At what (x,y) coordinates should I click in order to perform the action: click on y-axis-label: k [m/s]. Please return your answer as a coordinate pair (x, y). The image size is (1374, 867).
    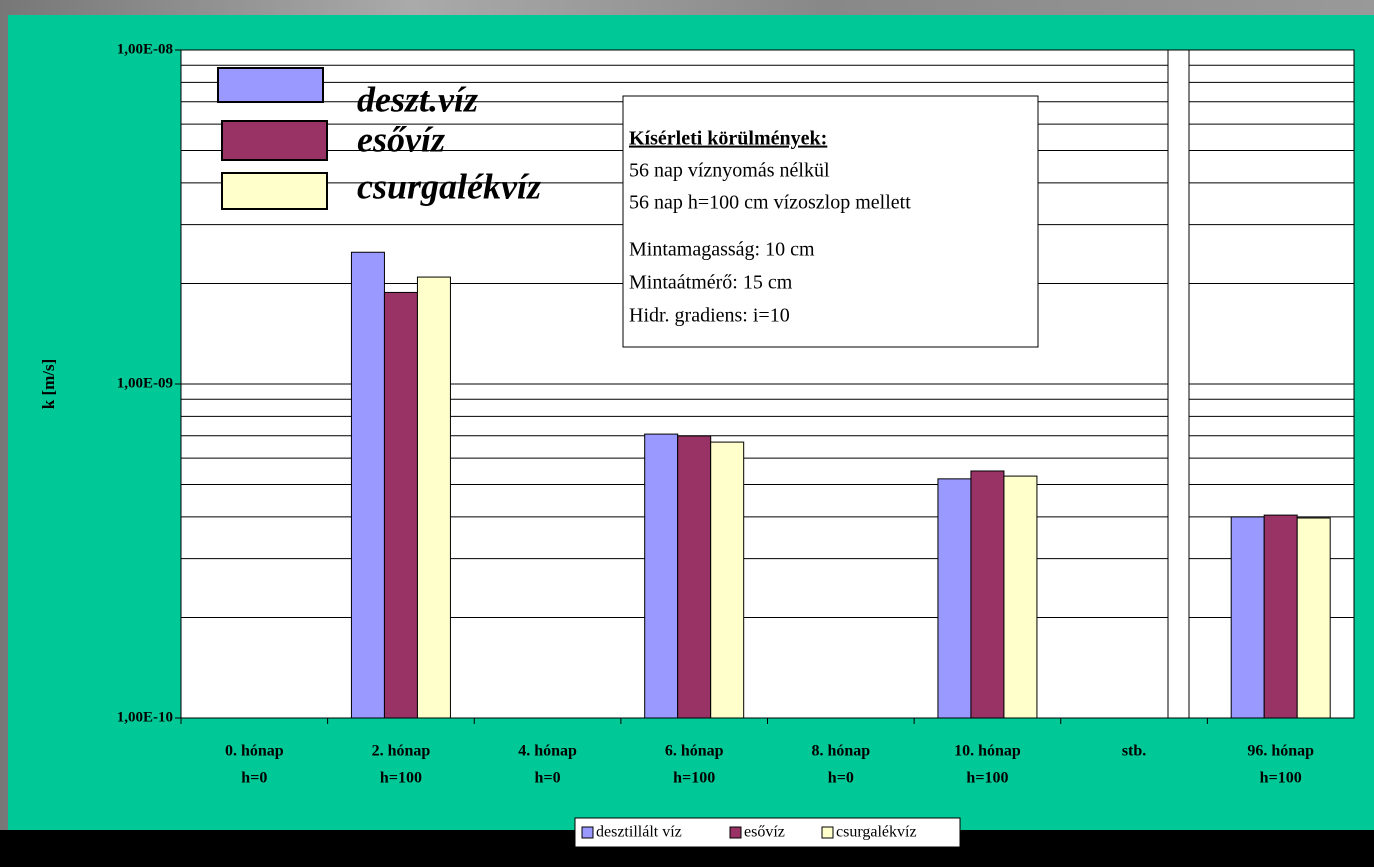
    Looking at the image, I should click on (48, 384).